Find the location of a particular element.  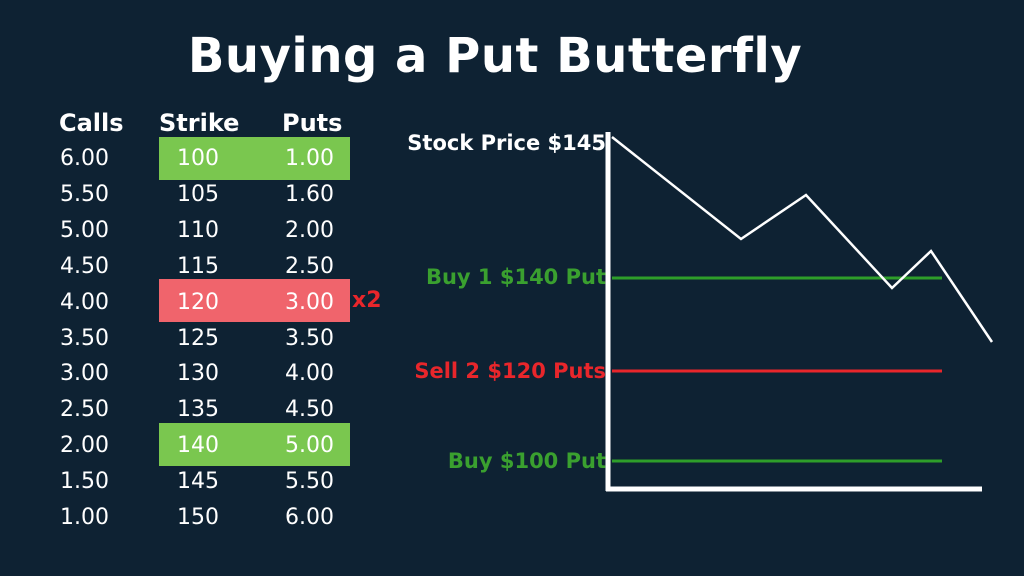

table-cell-strike: 140 is located at coordinates (198, 446).